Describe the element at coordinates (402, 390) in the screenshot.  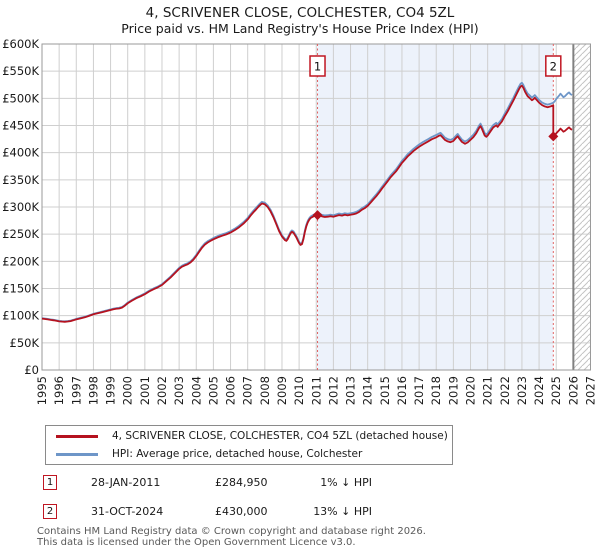
I see `x-axis-label: 2016` at that location.